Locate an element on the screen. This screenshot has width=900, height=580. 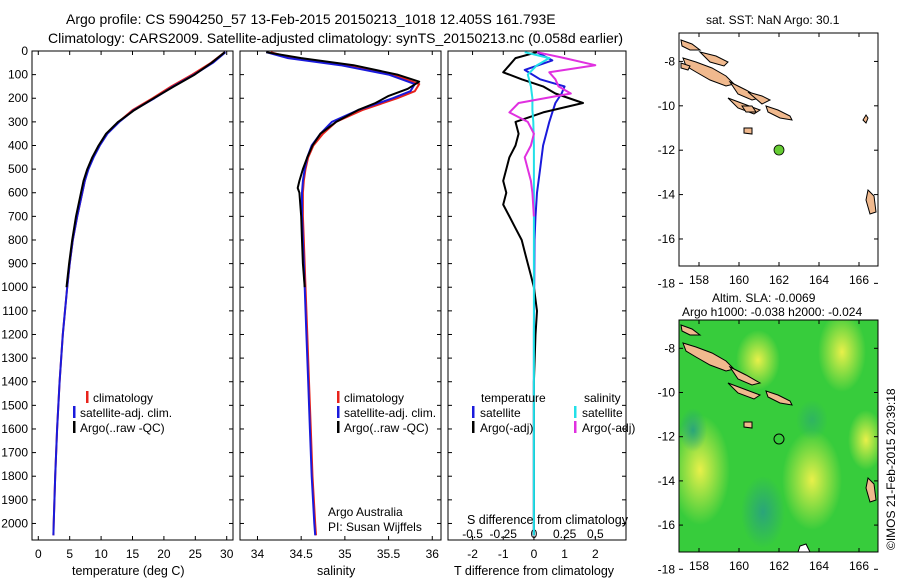
legend-label: satellite is located at coordinates (602, 413).